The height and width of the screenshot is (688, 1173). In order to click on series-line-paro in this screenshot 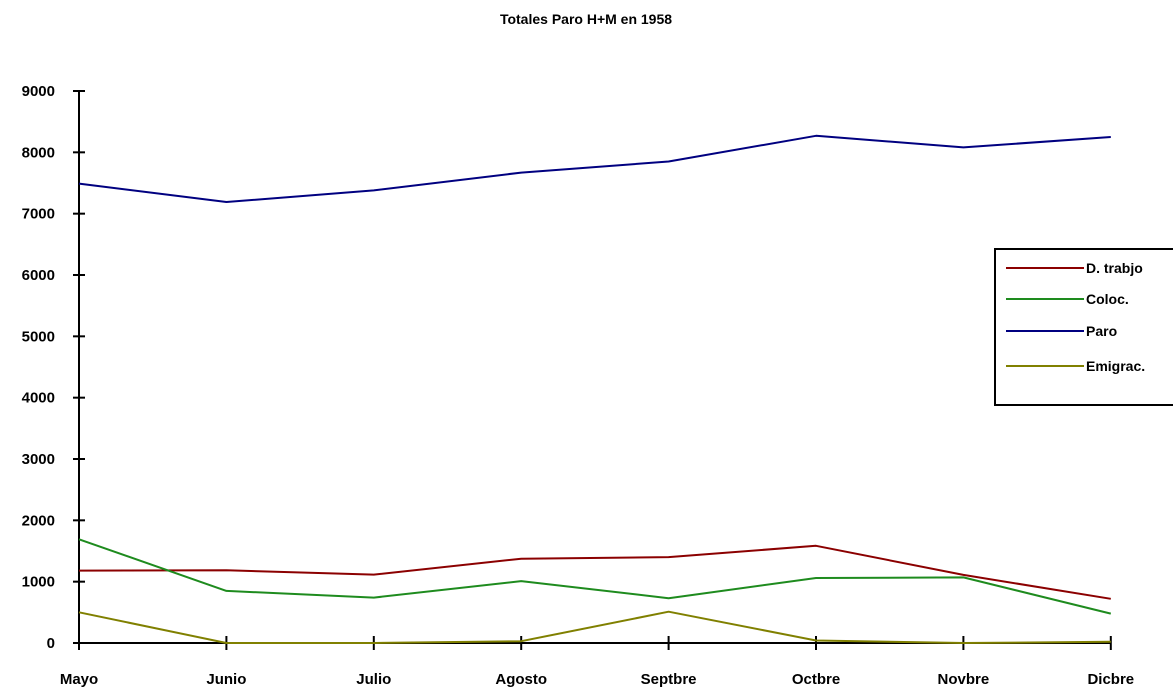, I will do `click(594, 168)`.